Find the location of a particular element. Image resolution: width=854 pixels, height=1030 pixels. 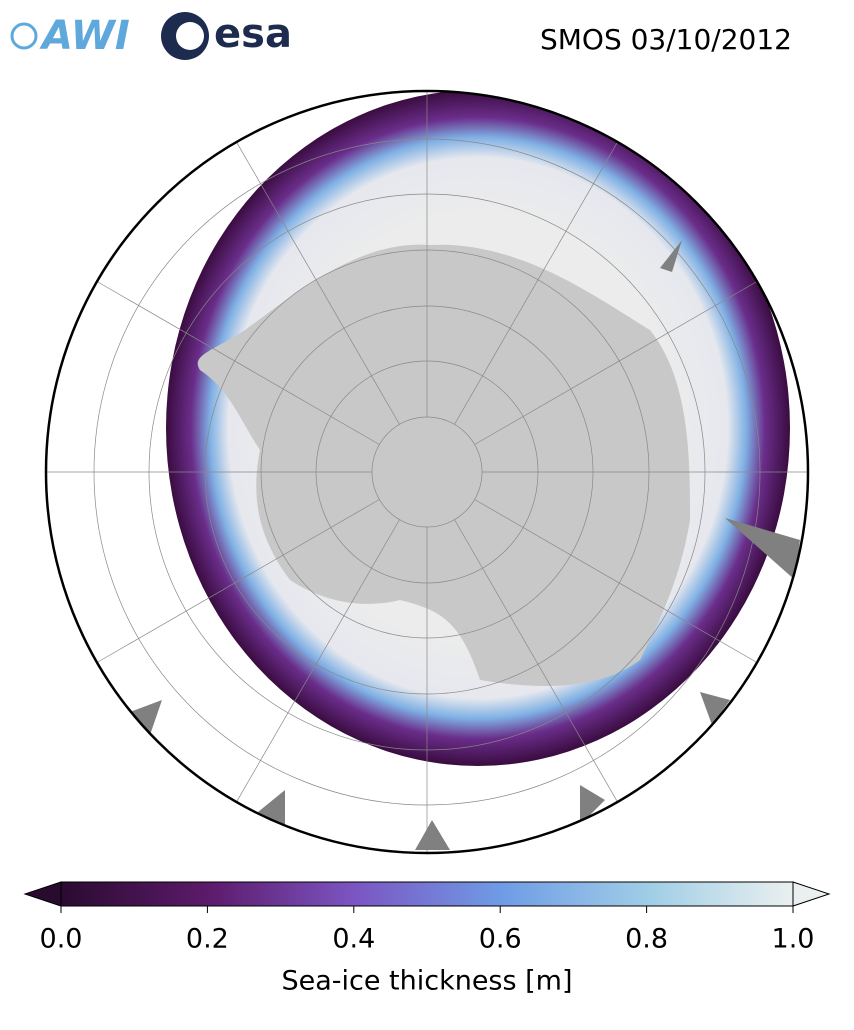

colorbar is located at coordinates (427, 894).